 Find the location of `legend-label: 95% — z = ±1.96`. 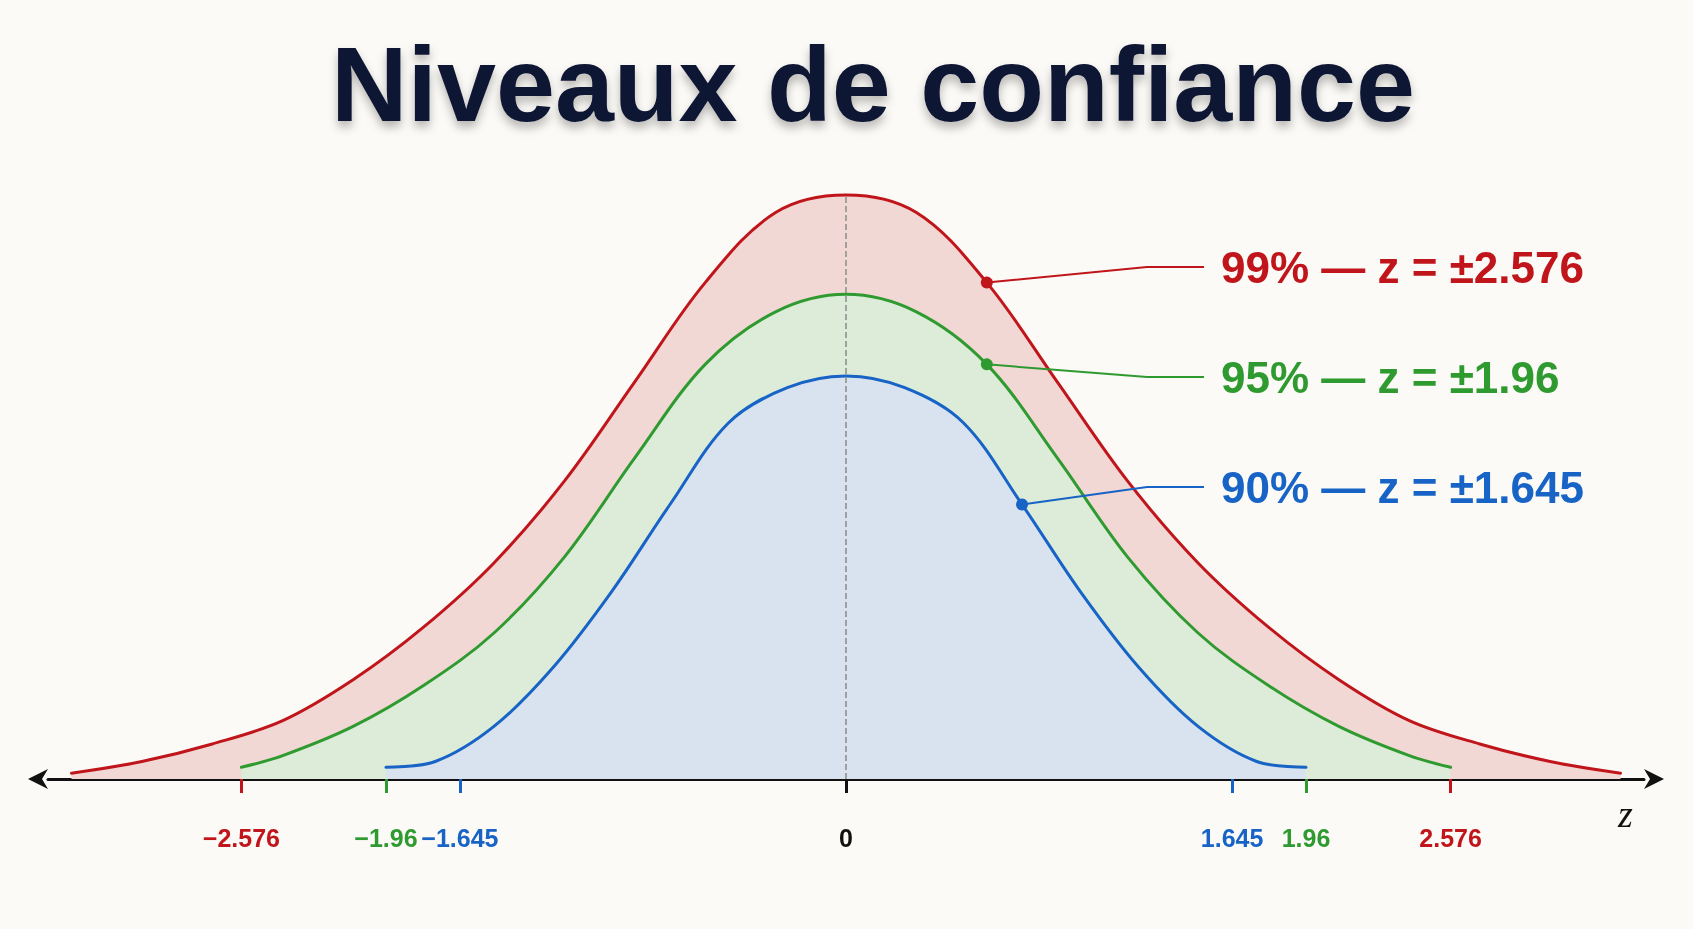

legend-label: 95% — z = ±1.96 is located at coordinates (1390, 377).